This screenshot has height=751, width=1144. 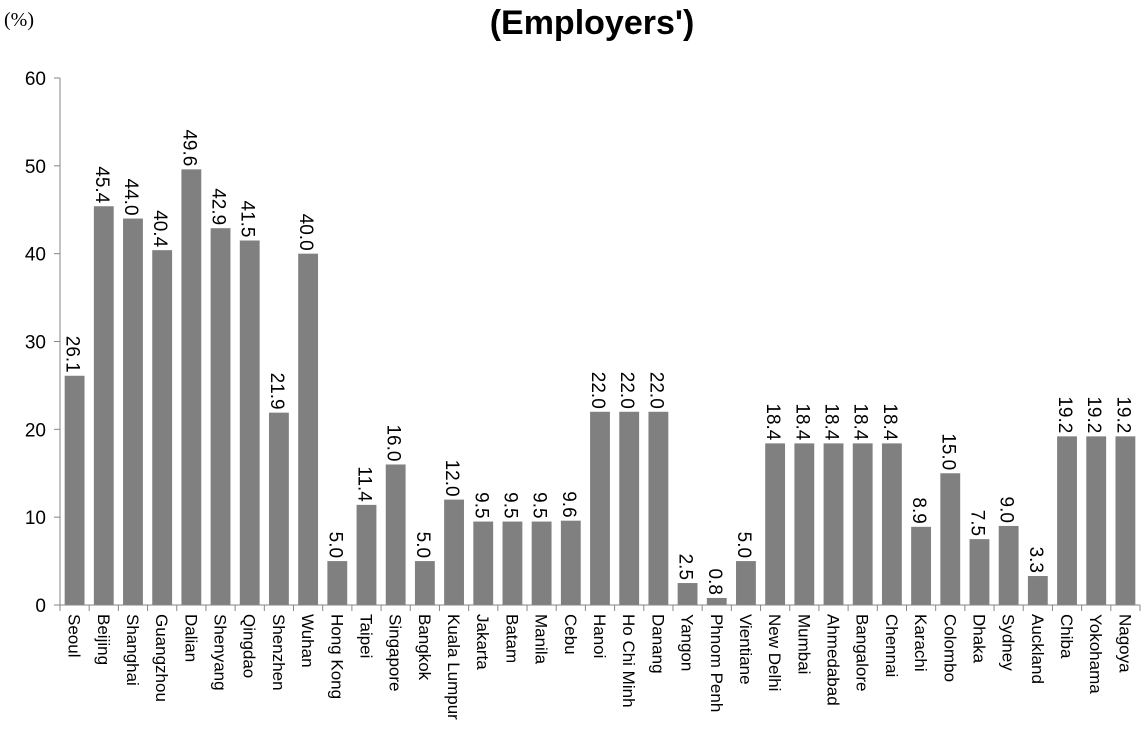 What do you see at coordinates (35, 343) in the screenshot?
I see `y-tick-label: 30` at bounding box center [35, 343].